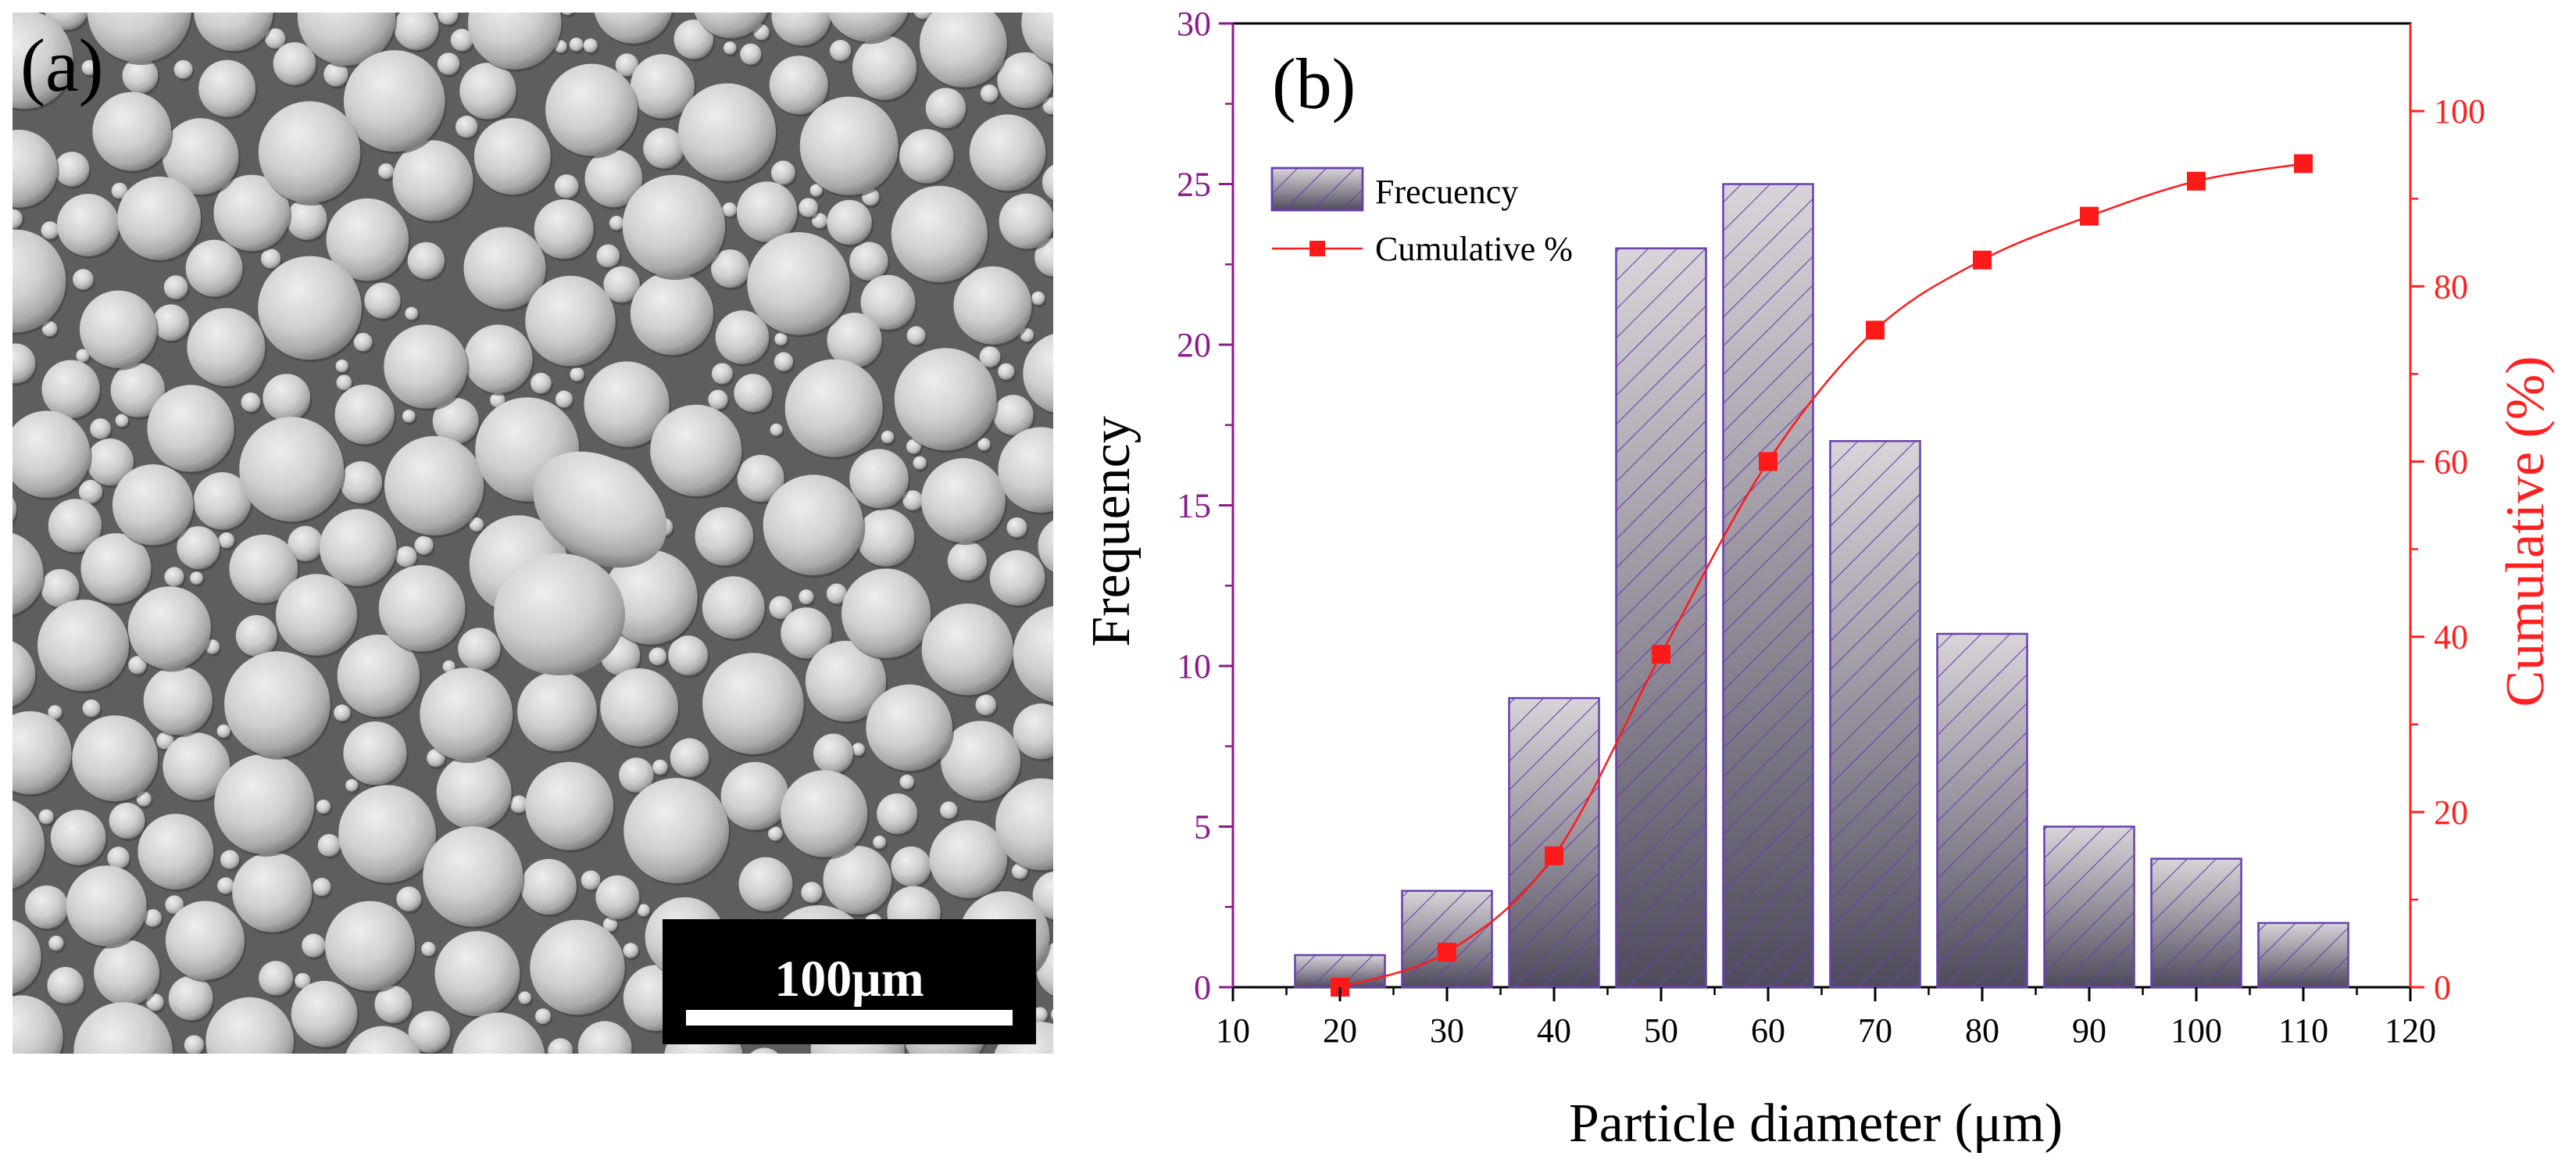 The height and width of the screenshot is (1167, 2576). What do you see at coordinates (1816, 1124) in the screenshot?
I see `x-axis-title: Particle diameter (μm)` at bounding box center [1816, 1124].